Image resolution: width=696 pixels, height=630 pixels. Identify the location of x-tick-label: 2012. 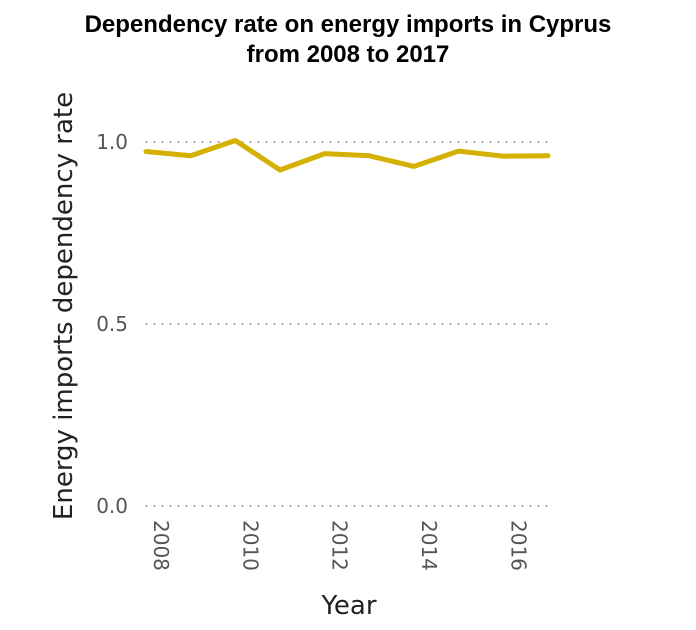
(340, 545).